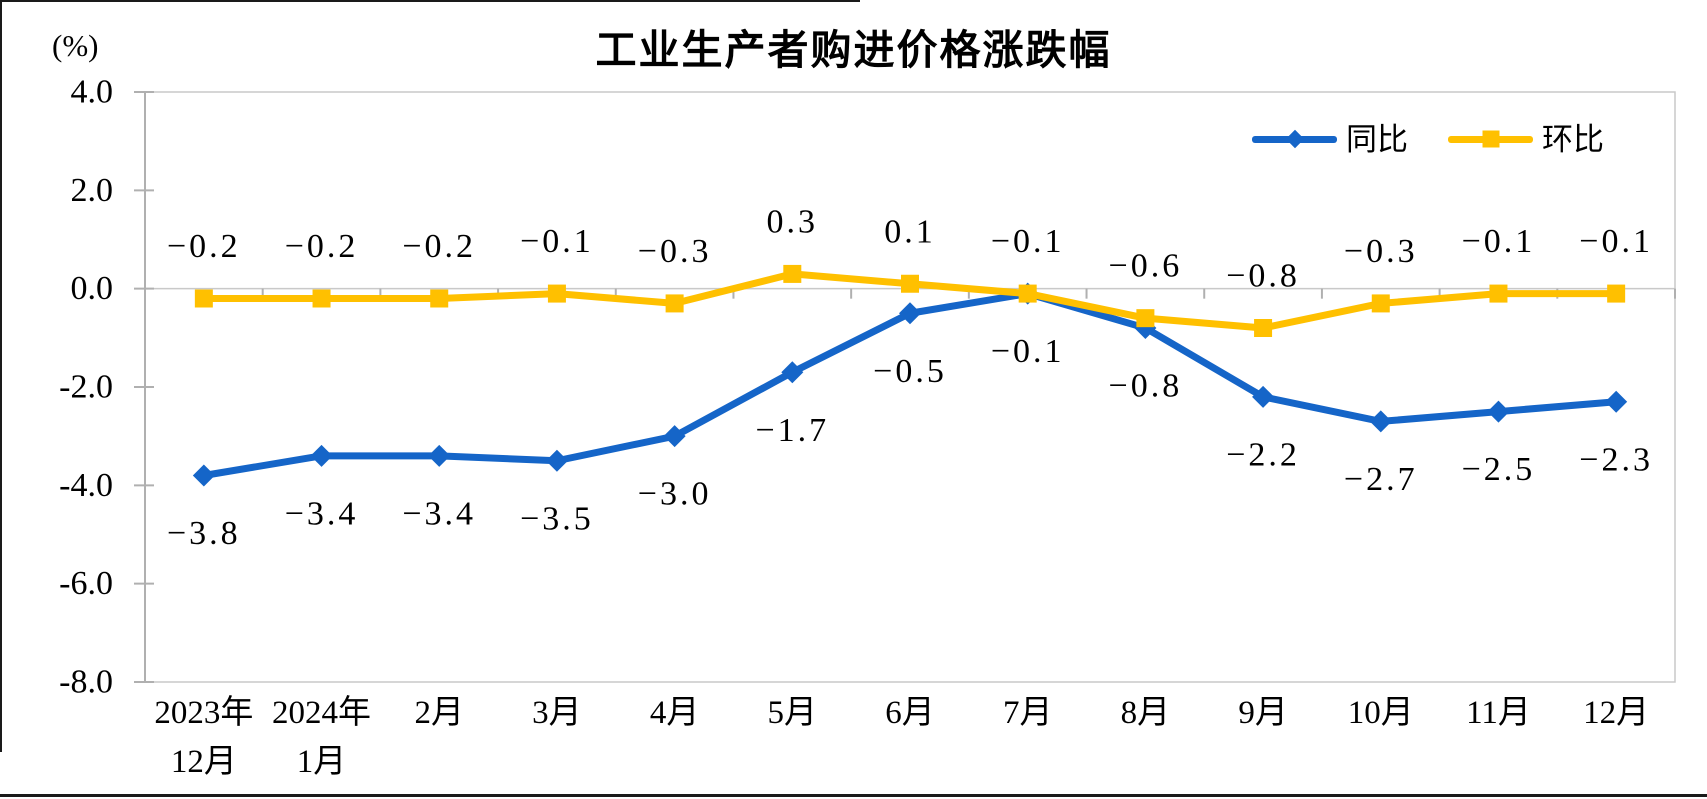  What do you see at coordinates (1294, 139) in the screenshot?
I see `tongbi-line-swatch` at bounding box center [1294, 139].